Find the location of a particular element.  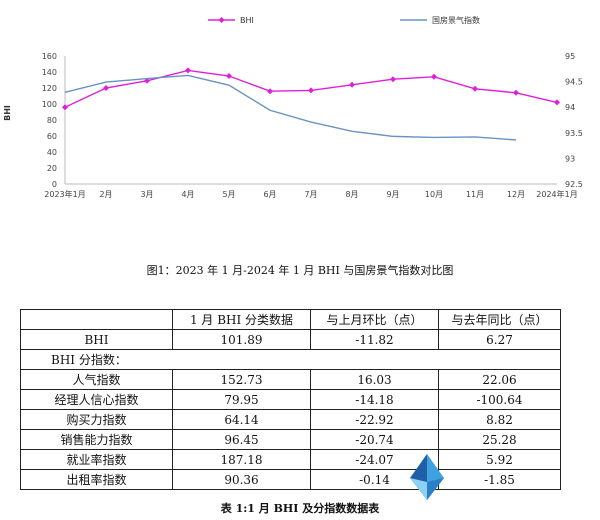

x-tick-label: 2024年1月 is located at coordinates (556, 194).